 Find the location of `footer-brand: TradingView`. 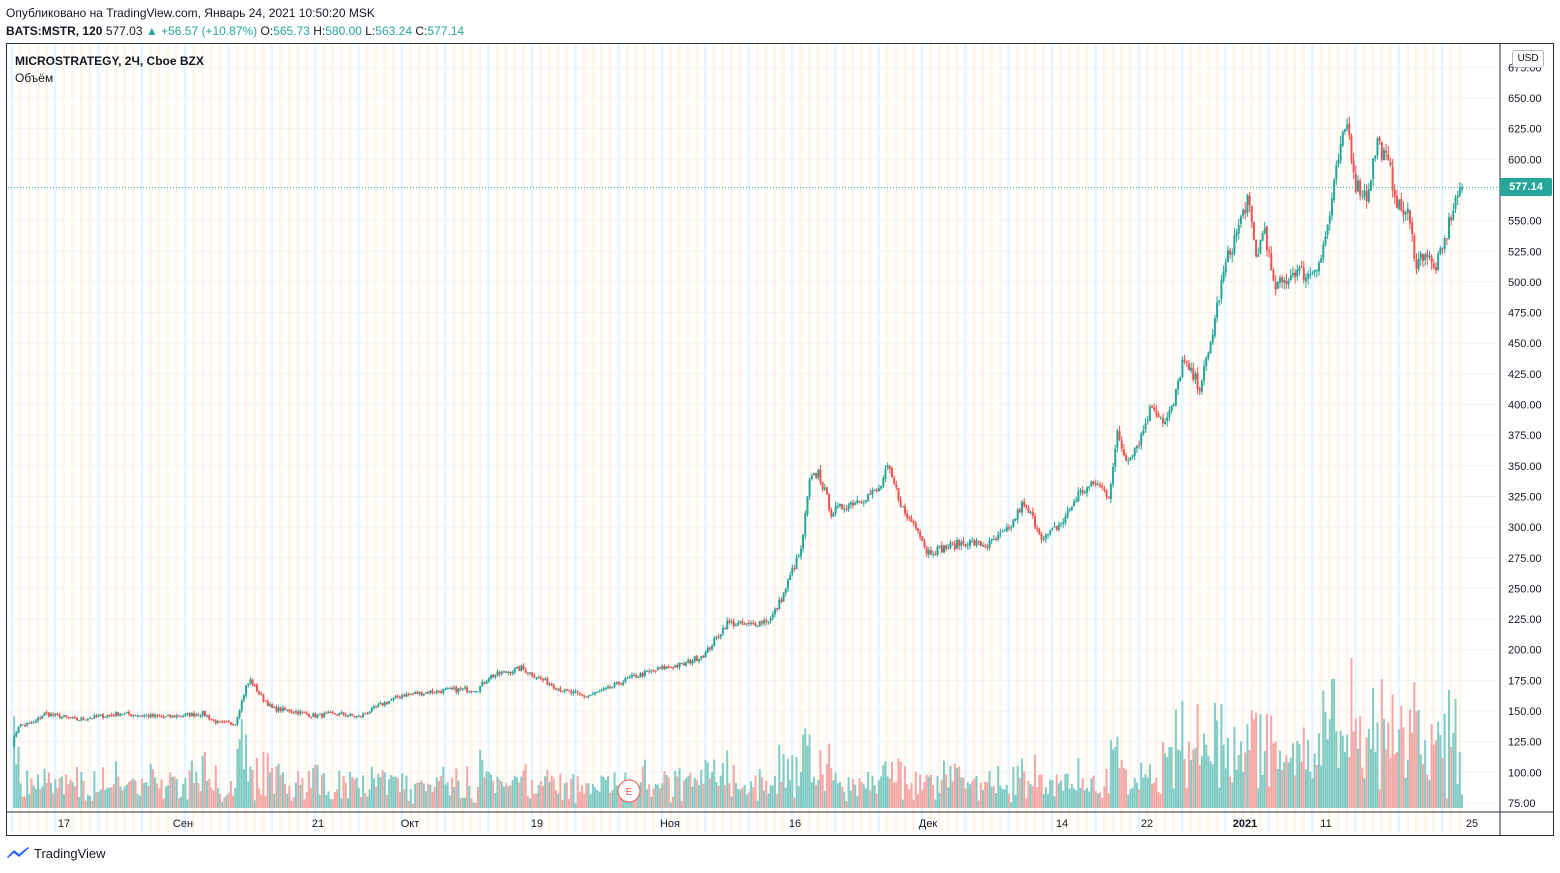

footer-brand: TradingView is located at coordinates (70, 853).